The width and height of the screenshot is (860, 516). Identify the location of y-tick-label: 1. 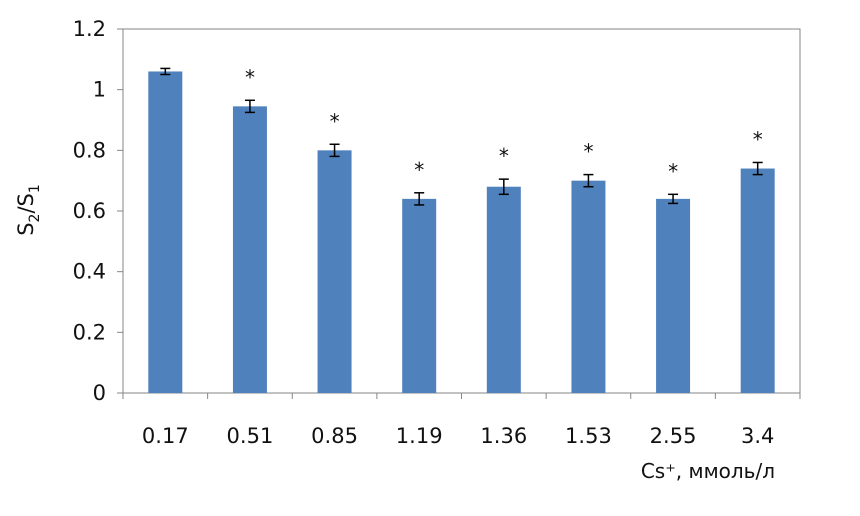
(99, 90).